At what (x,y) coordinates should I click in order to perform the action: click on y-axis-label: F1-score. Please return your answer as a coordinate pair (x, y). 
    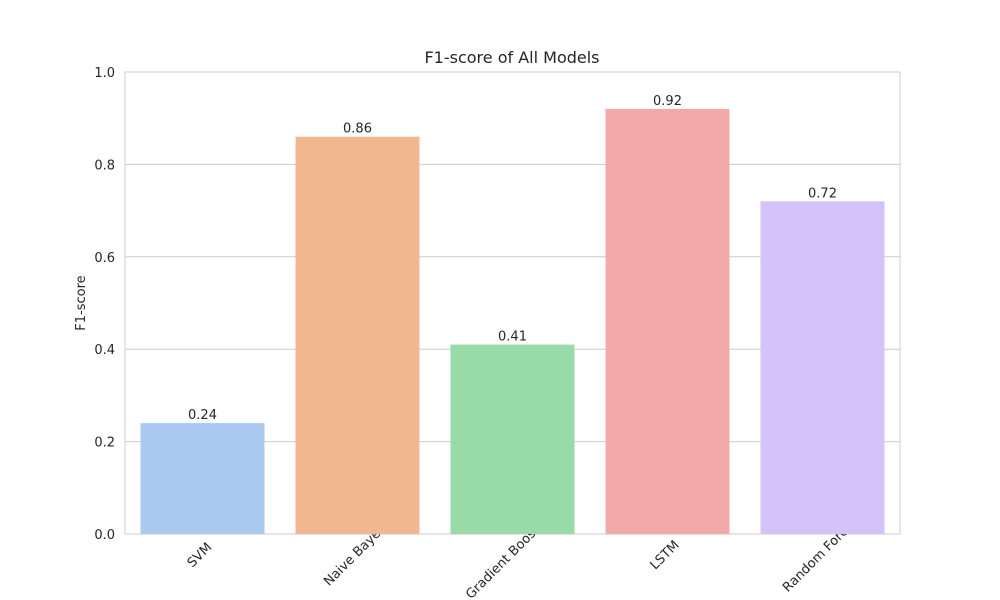
    Looking at the image, I should click on (81, 302).